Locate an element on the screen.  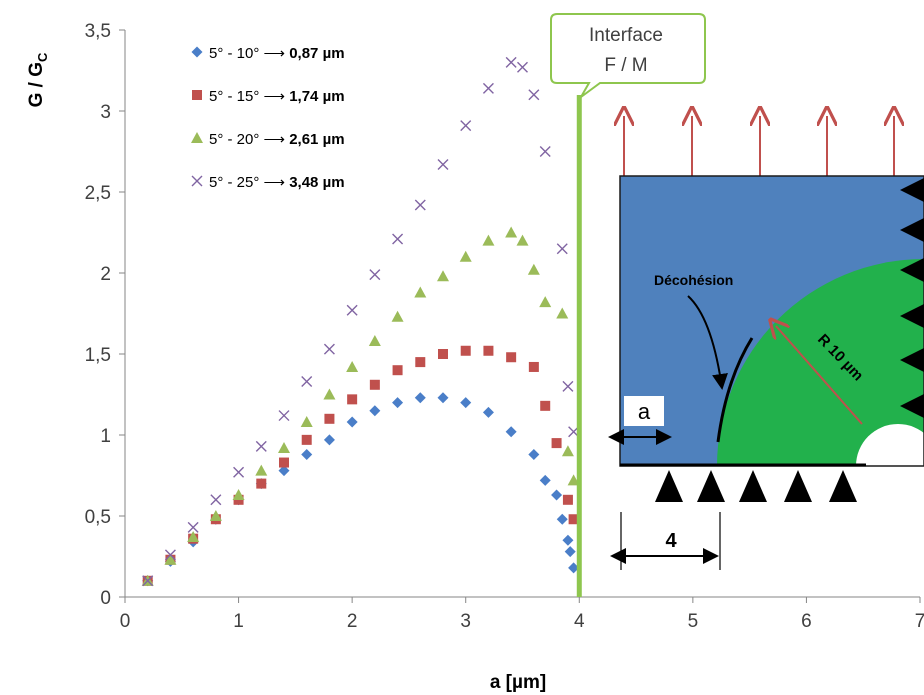
interface-label-line2: F / M is located at coordinates (625, 65).